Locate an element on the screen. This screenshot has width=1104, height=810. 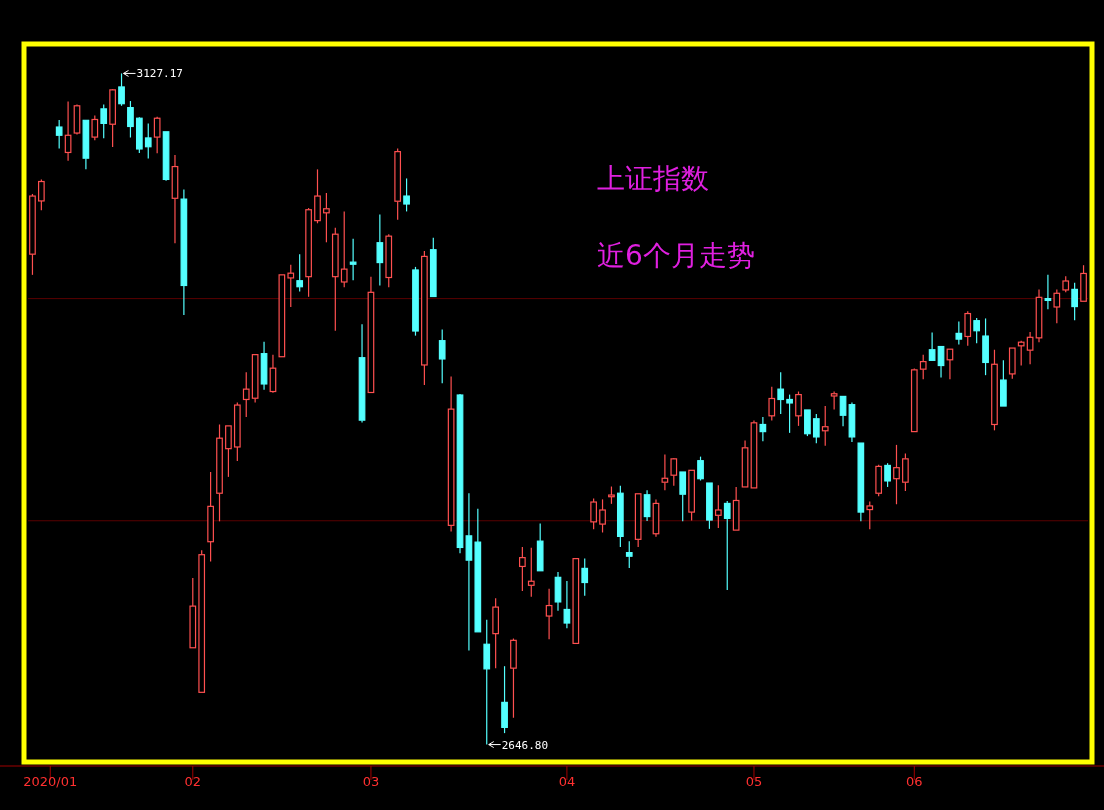
x-tick-label: 05 is located at coordinates (754, 781).